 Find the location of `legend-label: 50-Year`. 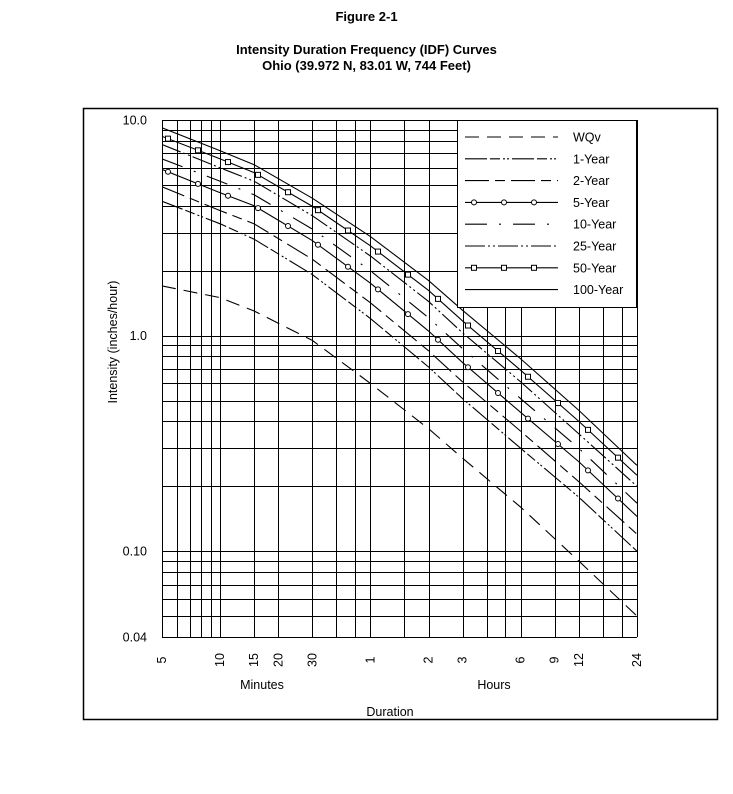

legend-label: 50-Year is located at coordinates (594, 268).